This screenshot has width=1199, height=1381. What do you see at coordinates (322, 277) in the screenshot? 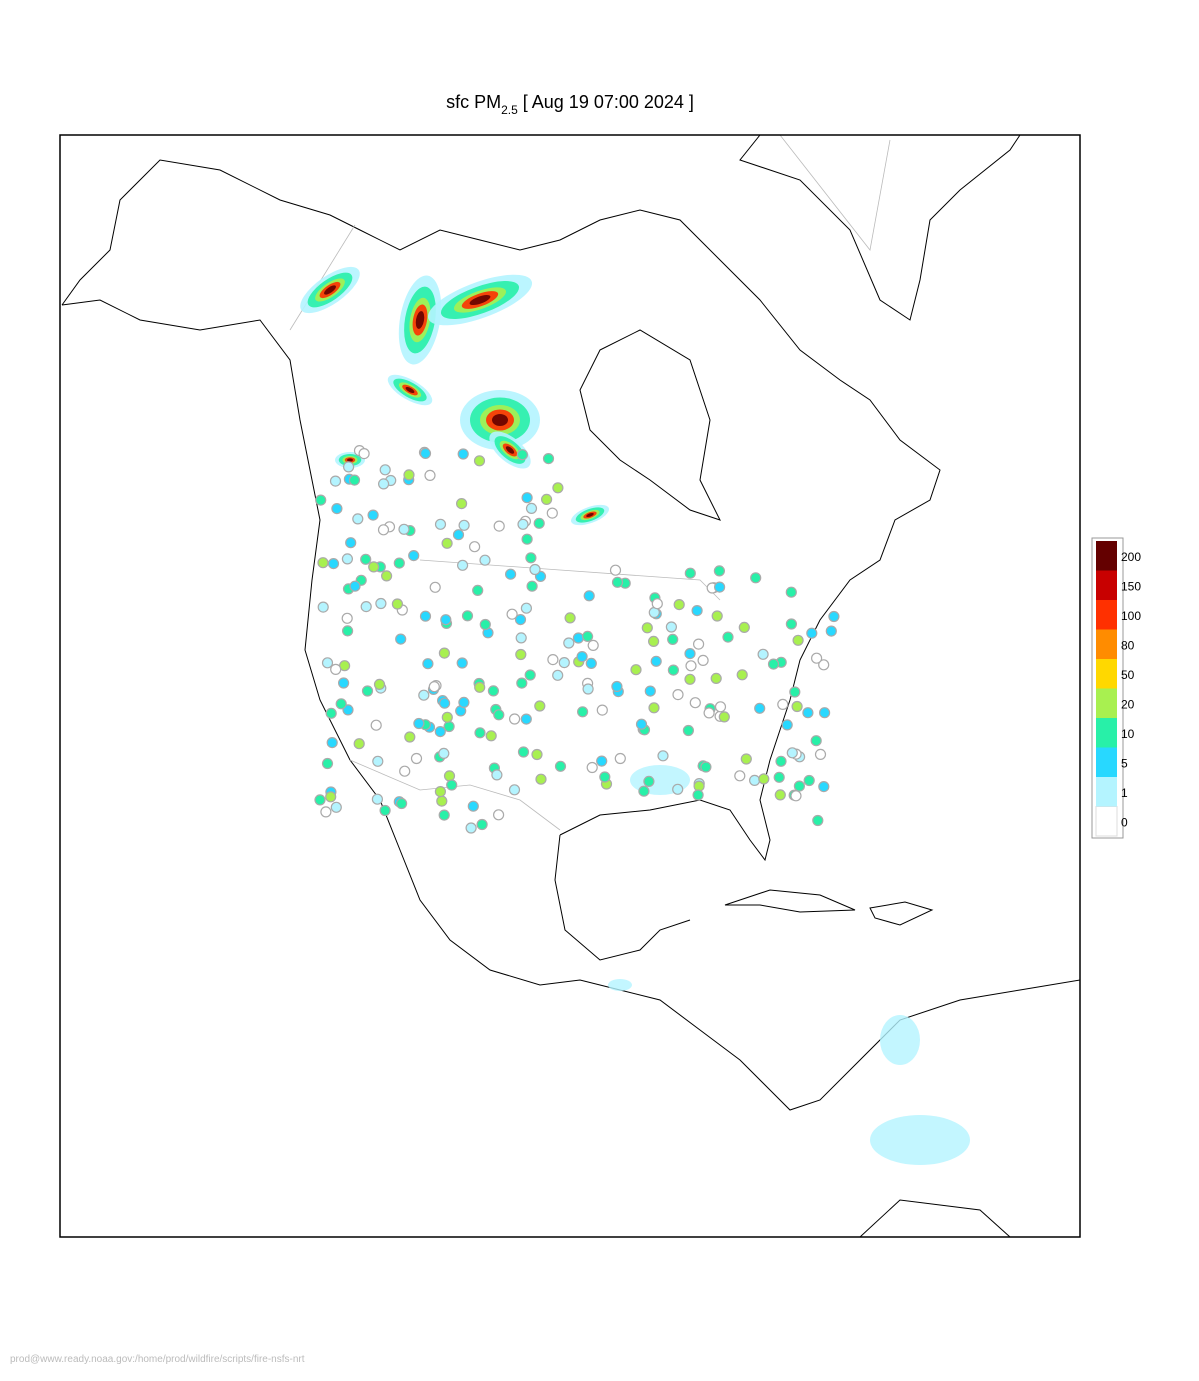
I see `alaska-border` at bounding box center [322, 277].